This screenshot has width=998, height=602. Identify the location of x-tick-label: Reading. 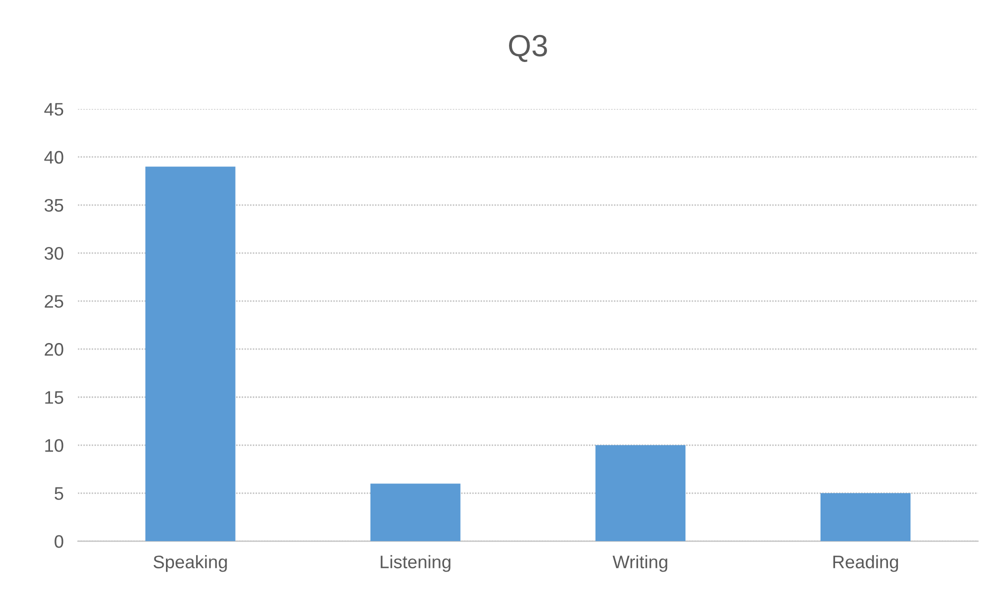
(865, 563).